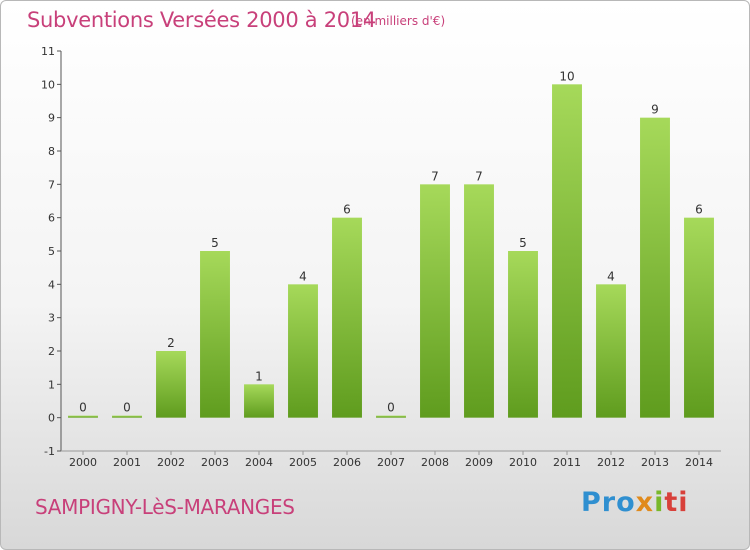 Image resolution: width=750 pixels, height=550 pixels. What do you see at coordinates (51, 184) in the screenshot?
I see `y-tick-label: 7` at bounding box center [51, 184].